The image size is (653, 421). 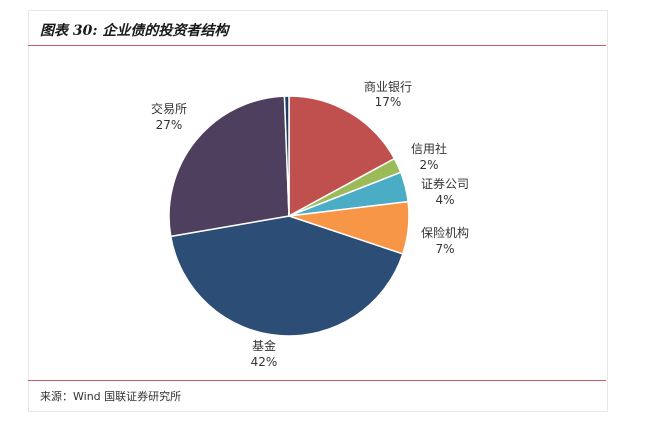 I want to click on slice-label-credit-union-name: 信用社, so click(x=429, y=148).